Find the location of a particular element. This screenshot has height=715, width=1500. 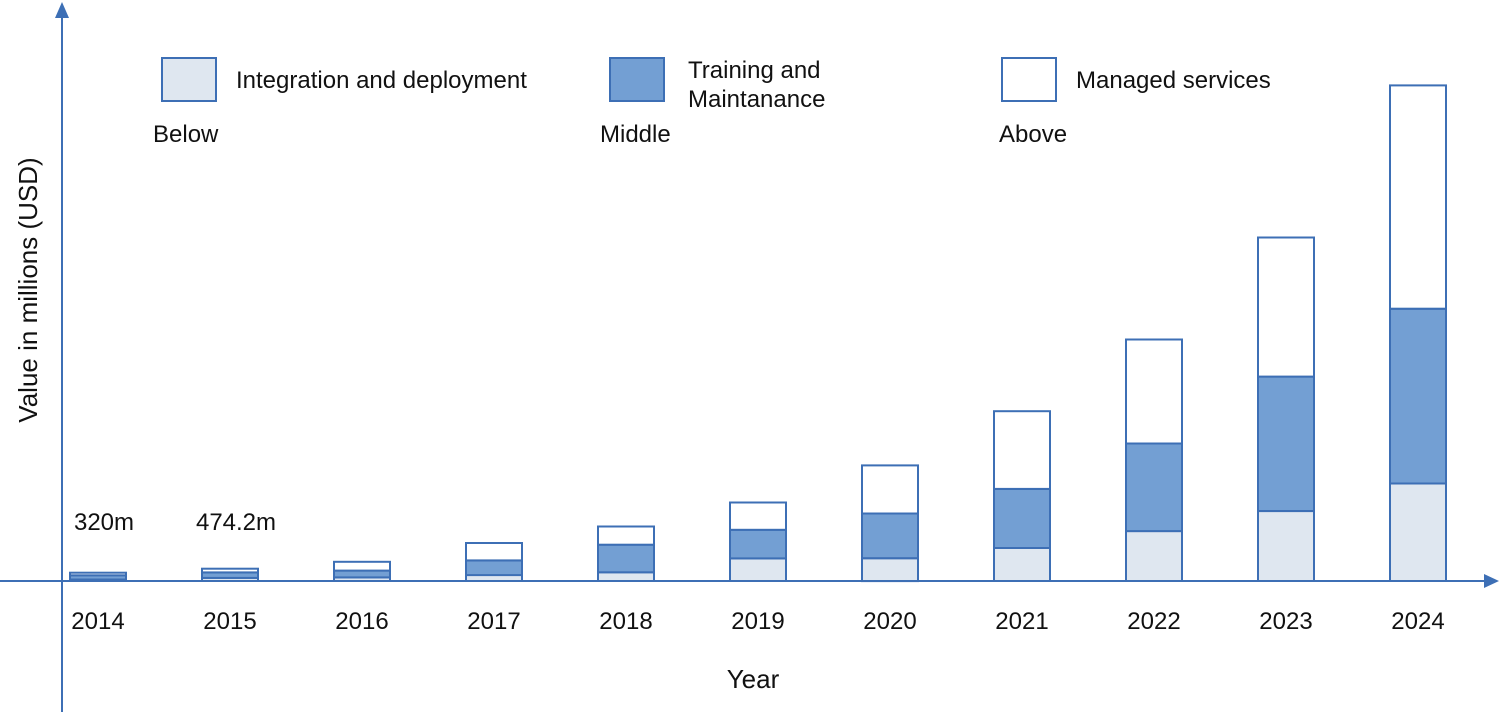

x-tick-label-2016: 2016 is located at coordinates (361, 621).